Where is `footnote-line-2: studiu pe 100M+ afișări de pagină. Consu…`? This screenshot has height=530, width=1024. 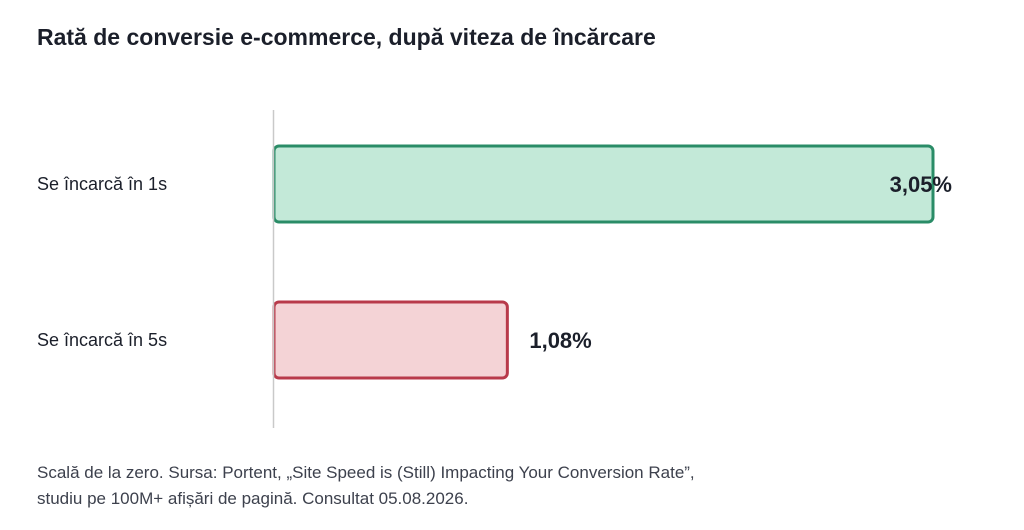 footnote-line-2: studiu pe 100M+ afișări de pagină. Consu… is located at coordinates (253, 498).